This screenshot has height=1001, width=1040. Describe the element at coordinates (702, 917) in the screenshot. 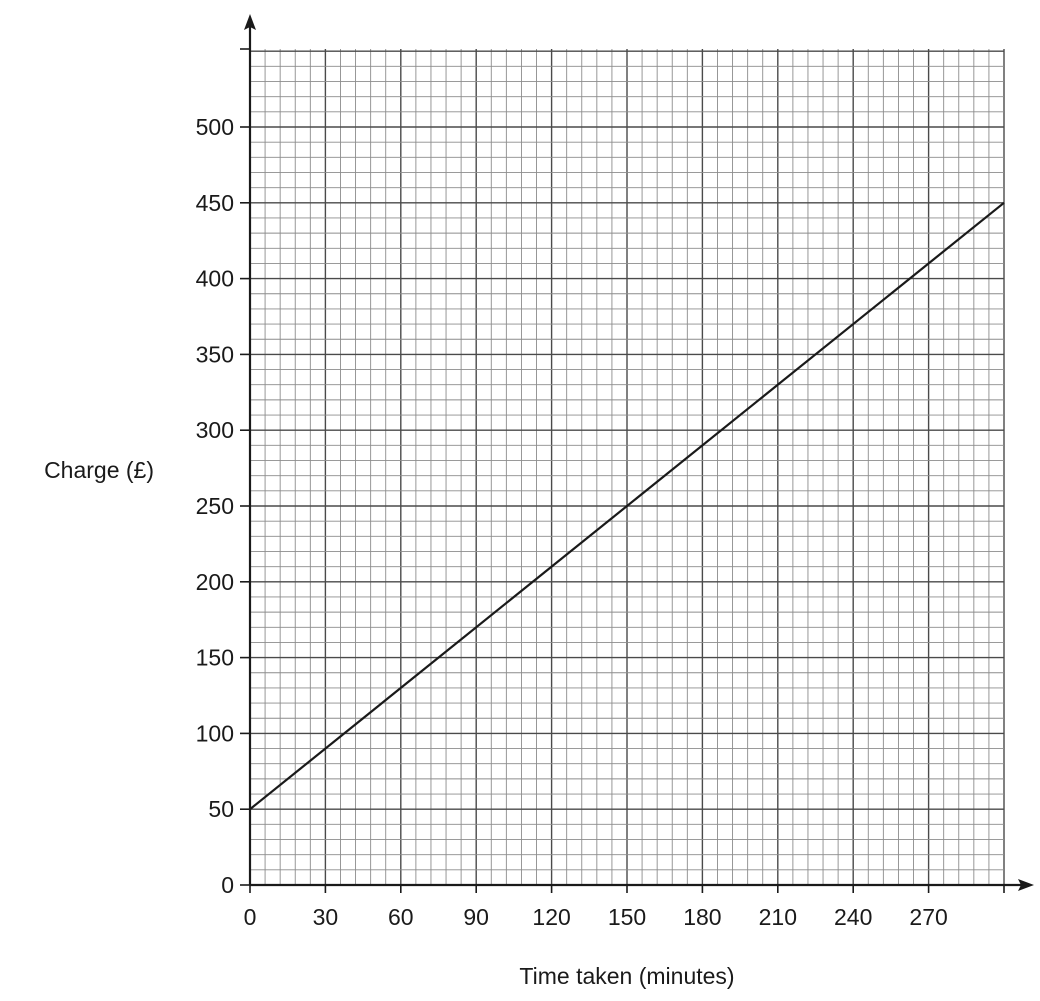

I see `x-tick-label: 180` at that location.